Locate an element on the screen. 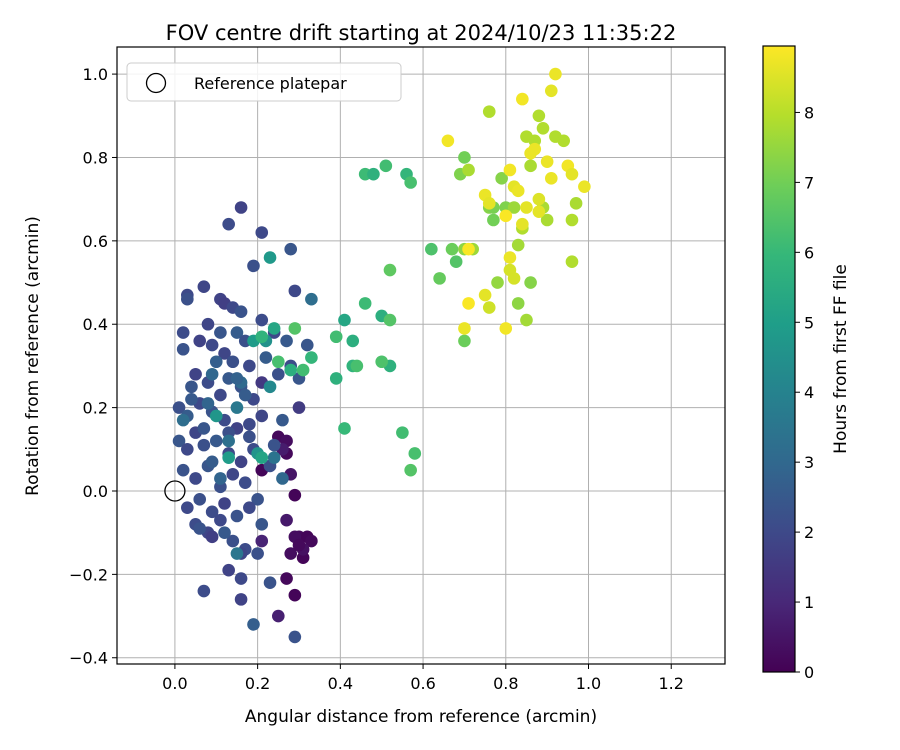 This screenshot has height=750, width=900. legend-box is located at coordinates (264, 82).